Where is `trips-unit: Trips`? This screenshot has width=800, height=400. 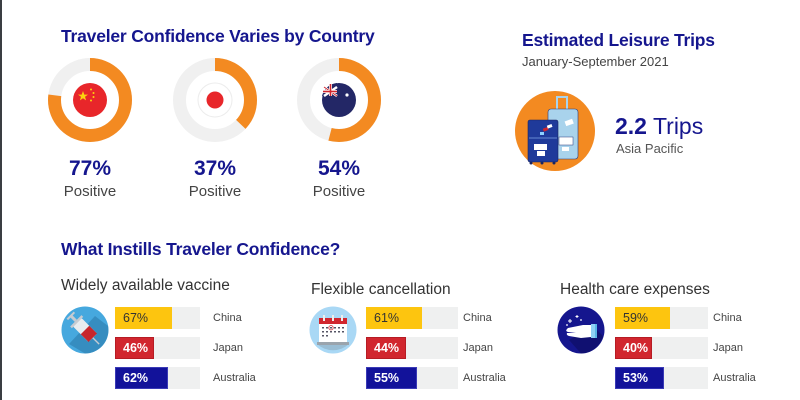
trips-unit: Trips is located at coordinates (675, 126).